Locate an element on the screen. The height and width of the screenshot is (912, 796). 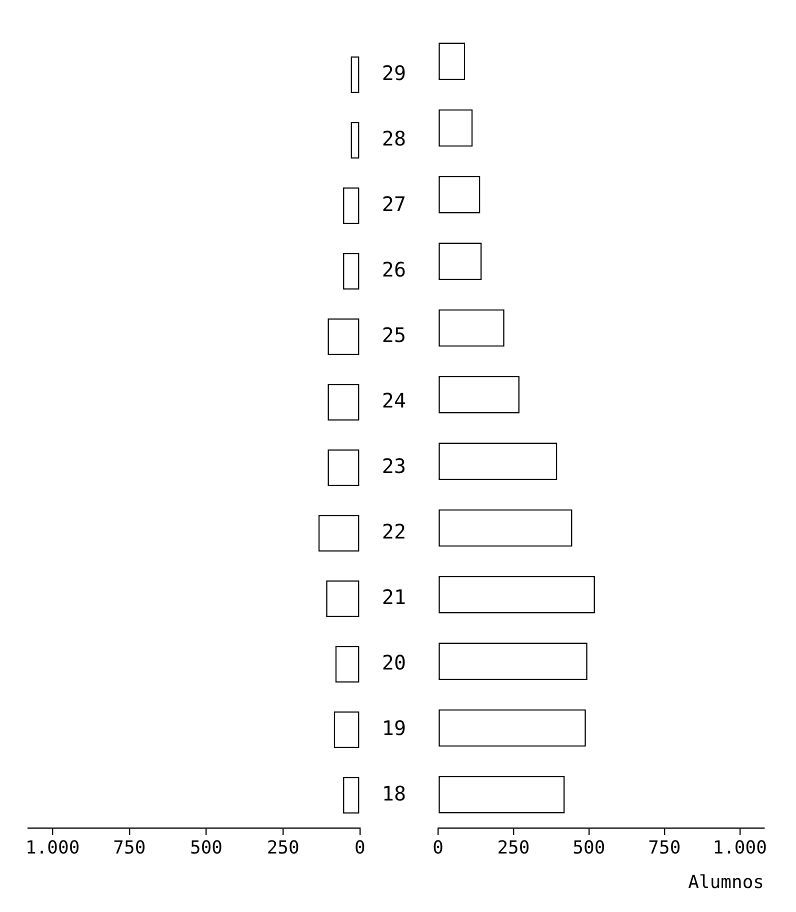
y-tick-label: 21 is located at coordinates (394, 596).